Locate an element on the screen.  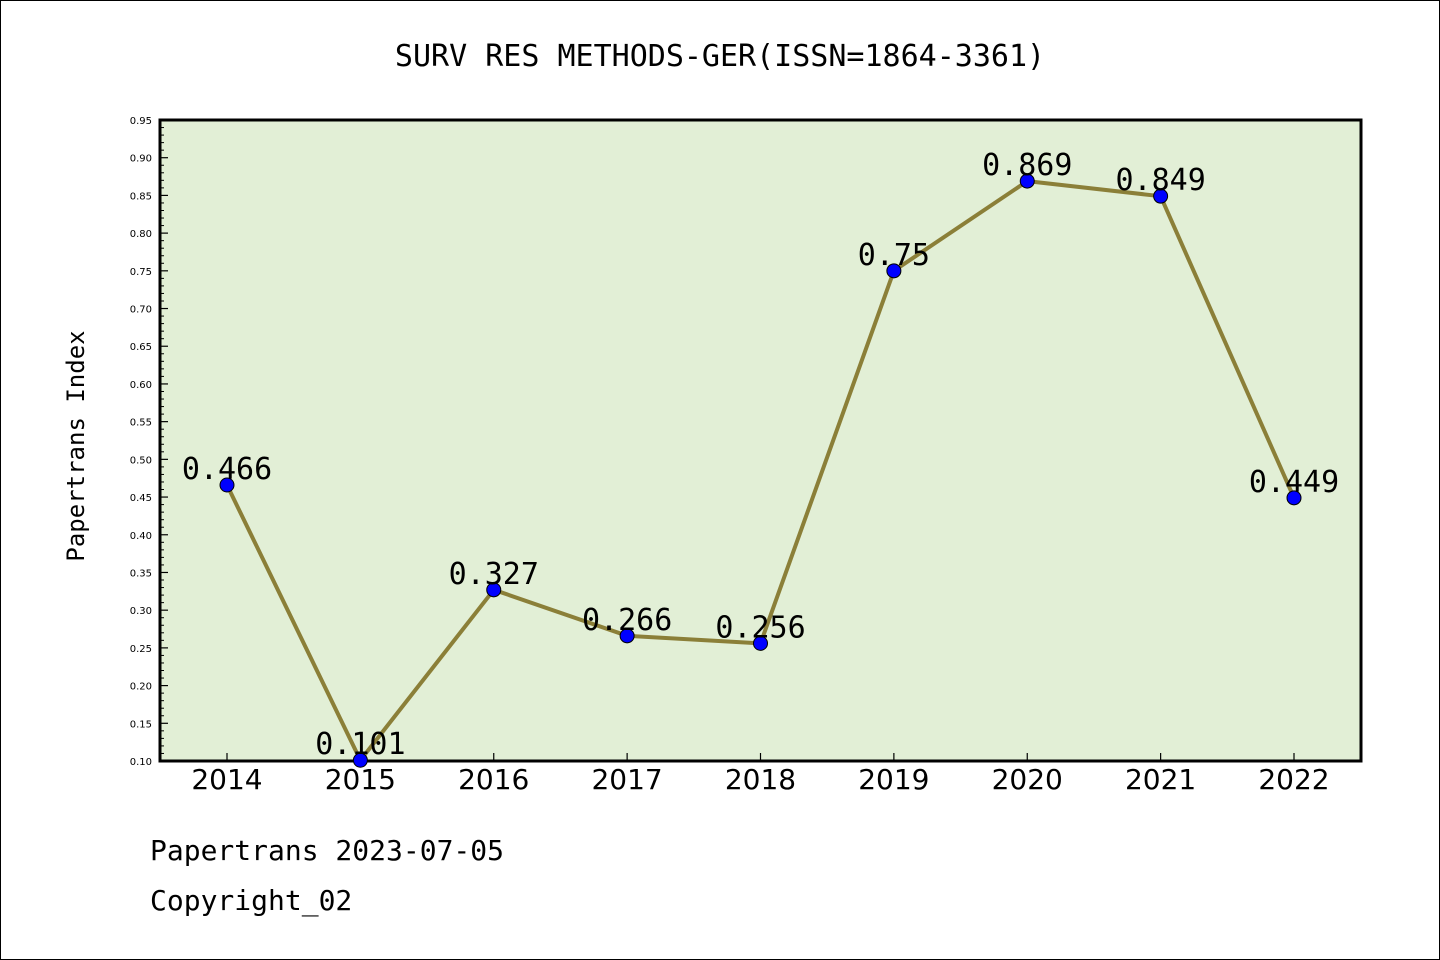
x-tick-label-2018: 2018 is located at coordinates (760, 779).